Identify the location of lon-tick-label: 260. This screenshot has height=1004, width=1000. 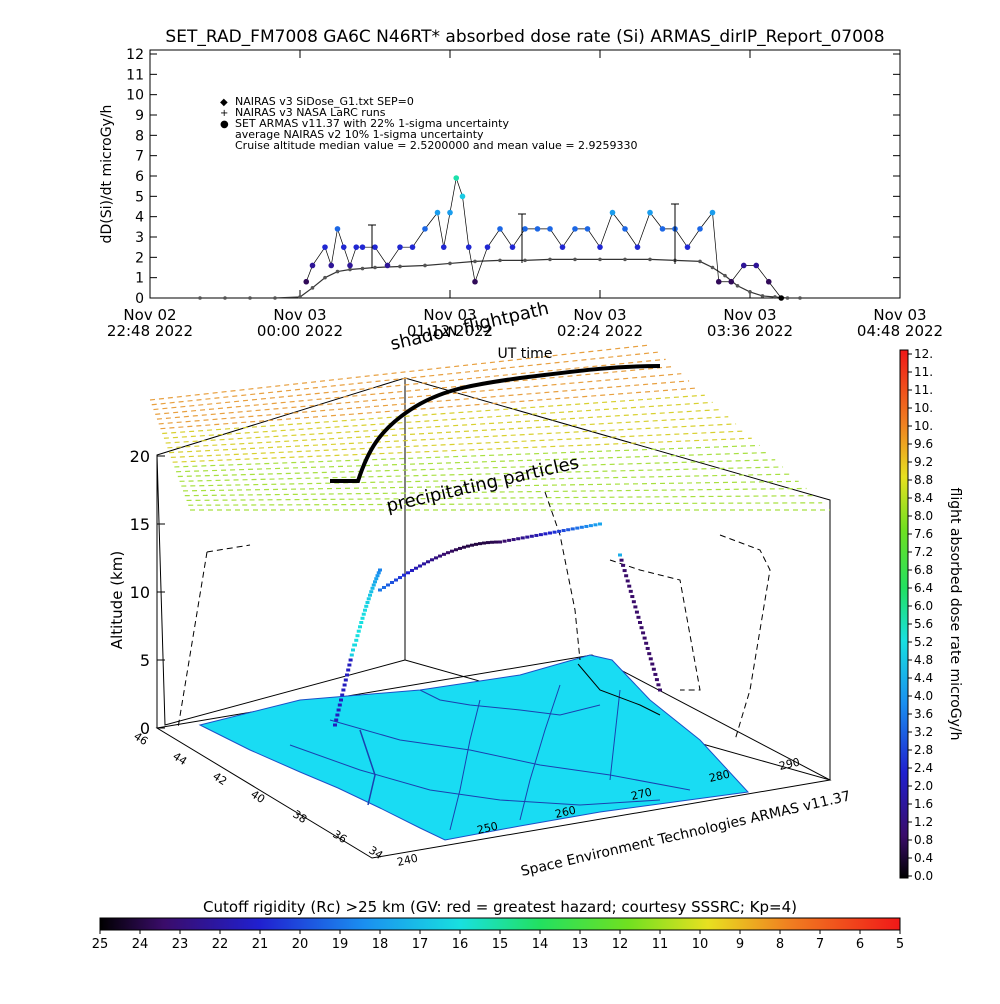
(565, 812).